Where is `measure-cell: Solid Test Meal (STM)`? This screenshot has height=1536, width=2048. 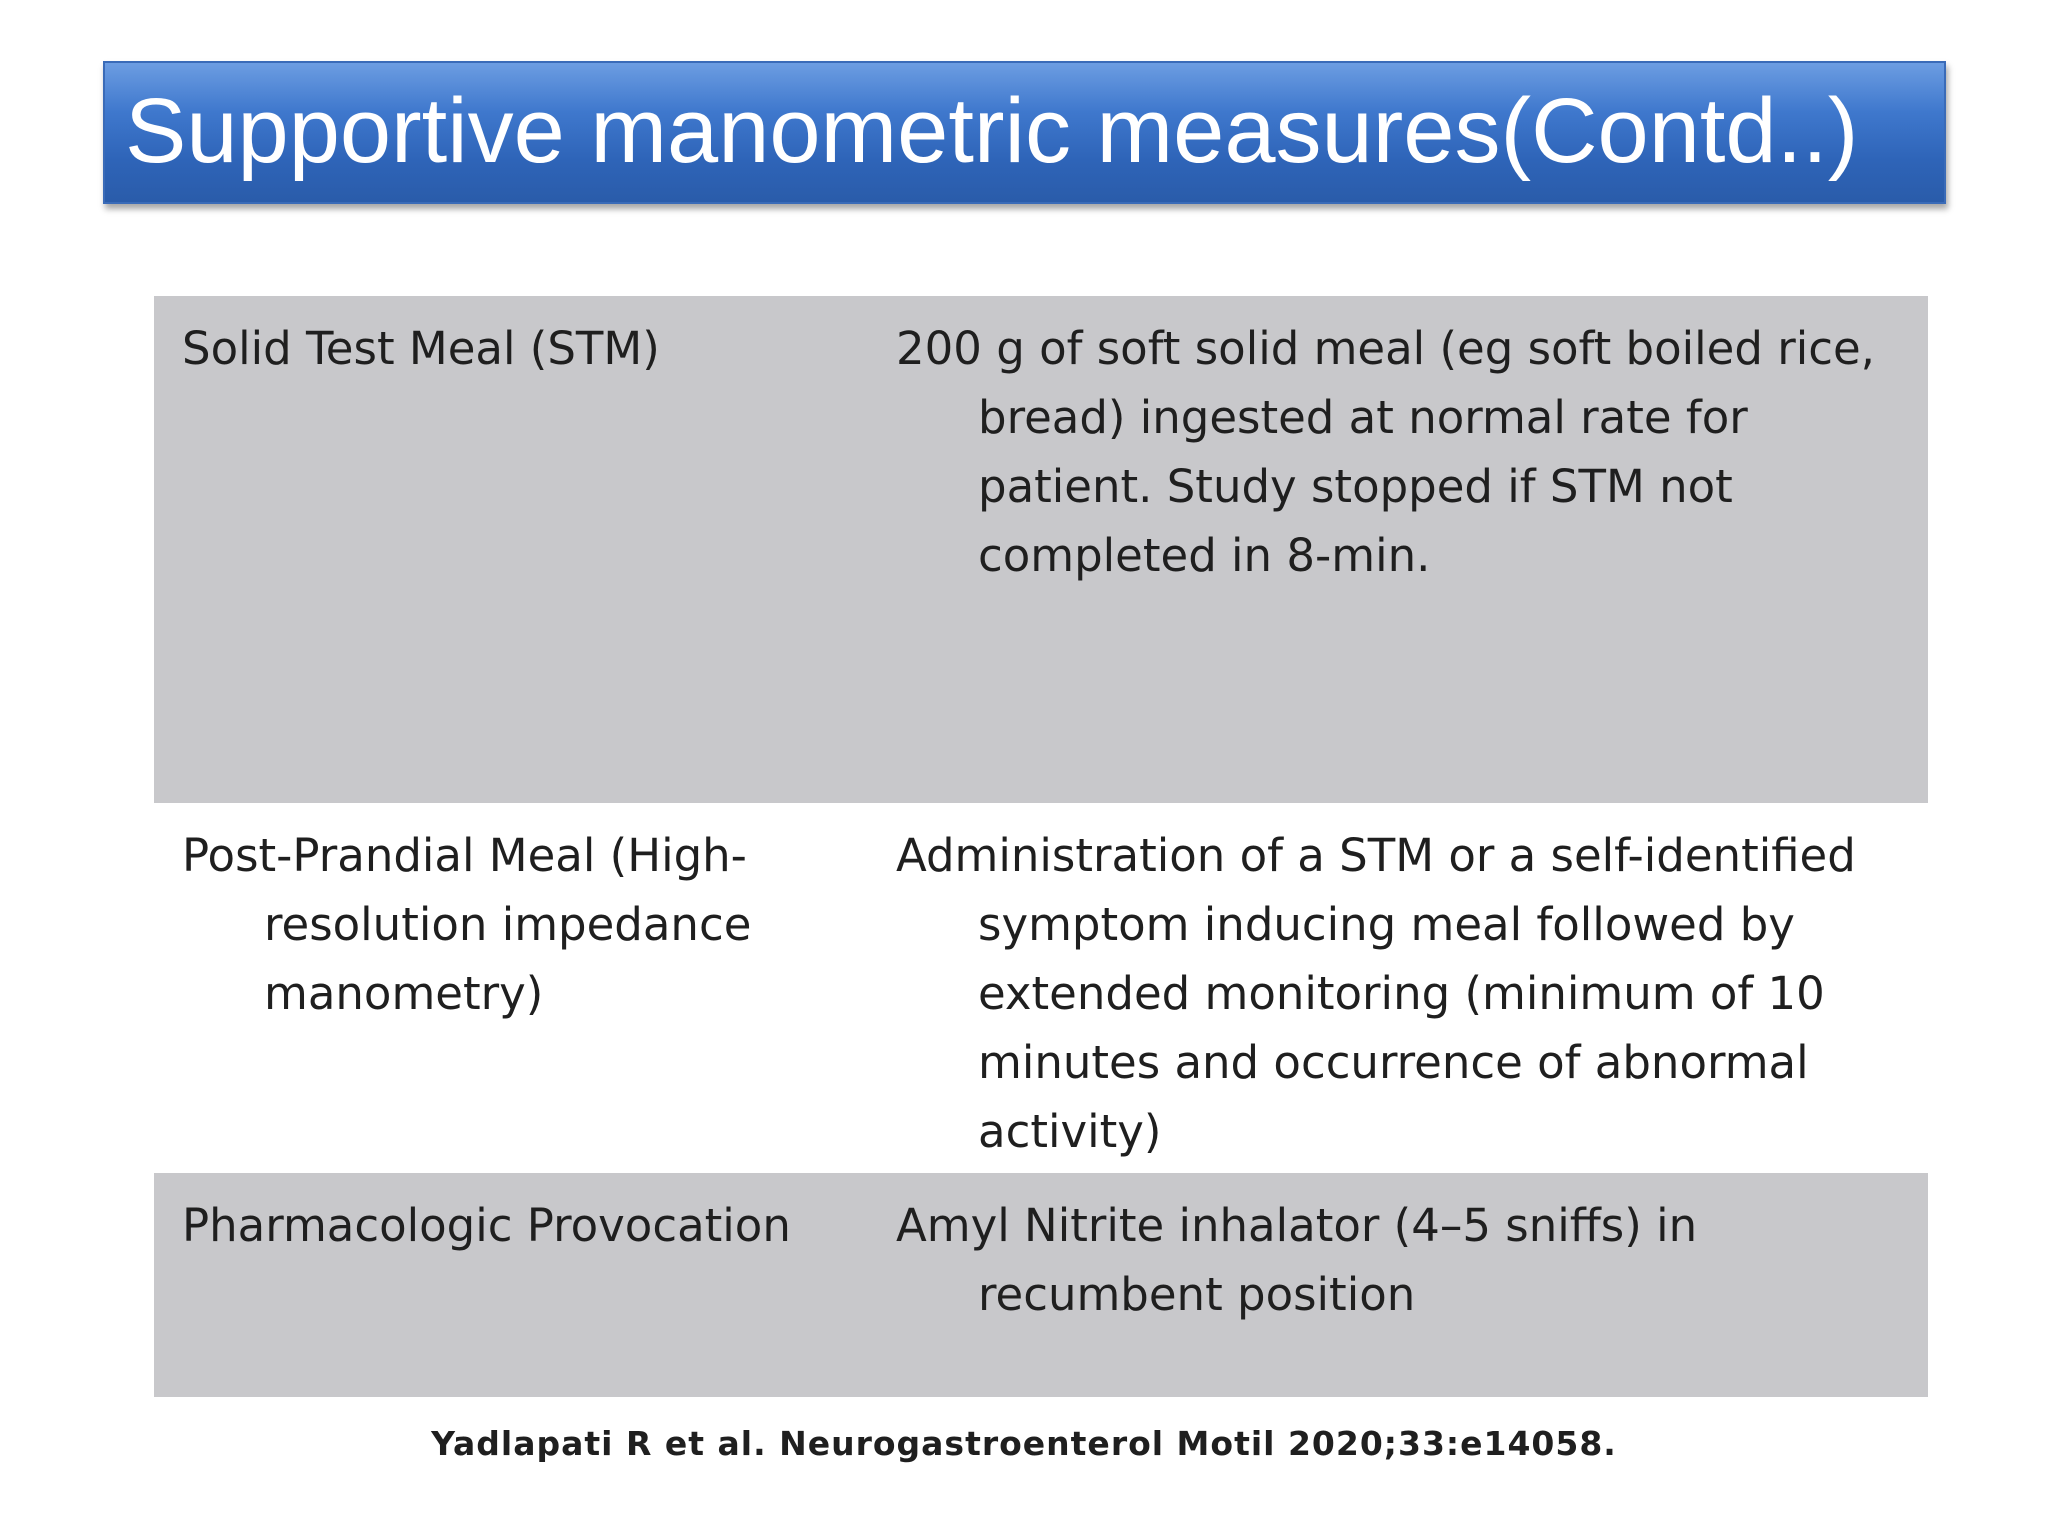 measure-cell: Solid Test Meal (STM) is located at coordinates (421, 348).